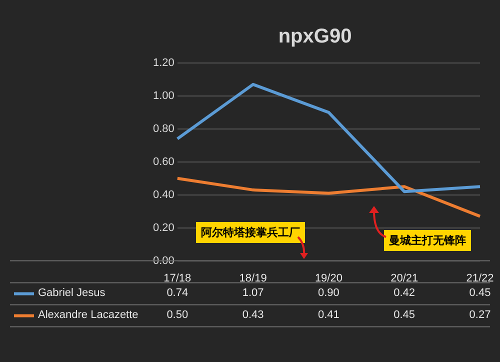 Image resolution: width=500 pixels, height=362 pixels. What do you see at coordinates (480, 278) in the screenshot?
I see `x-tick-label: 21/22` at bounding box center [480, 278].